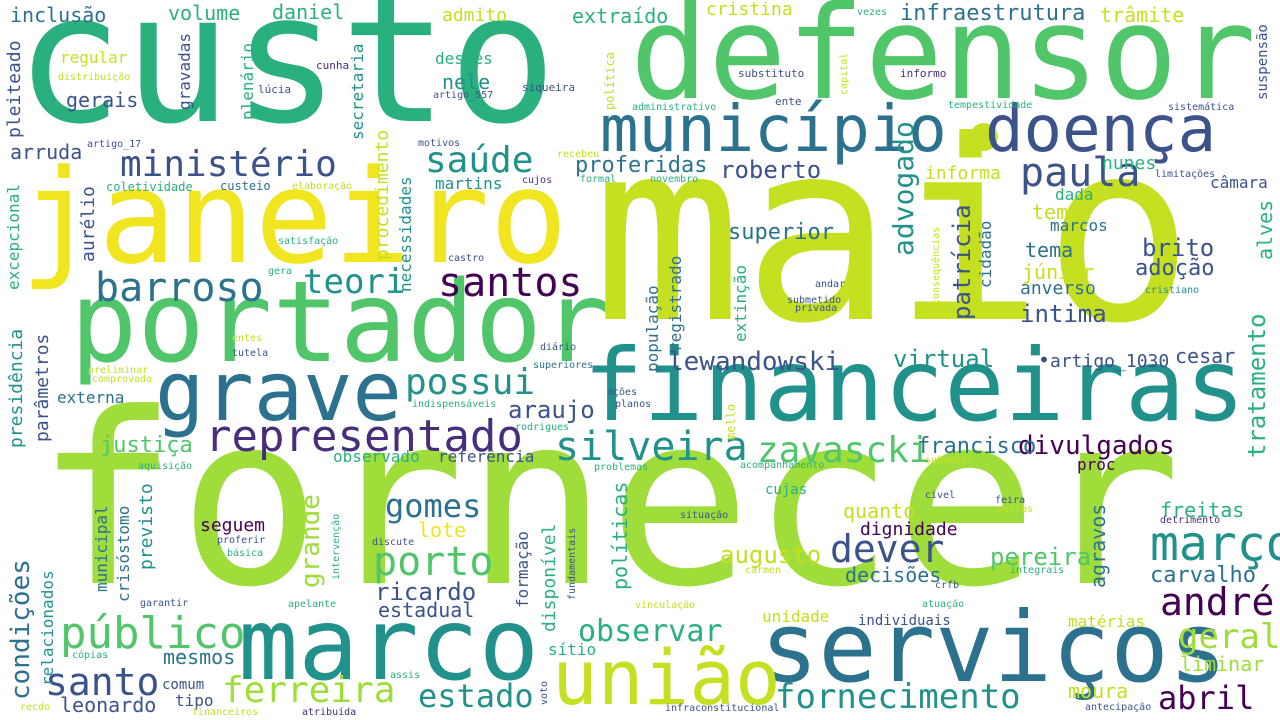 The width and height of the screenshot is (1280, 720). What do you see at coordinates (336, 546) in the screenshot?
I see `word-intervencao: intervenção` at bounding box center [336, 546].